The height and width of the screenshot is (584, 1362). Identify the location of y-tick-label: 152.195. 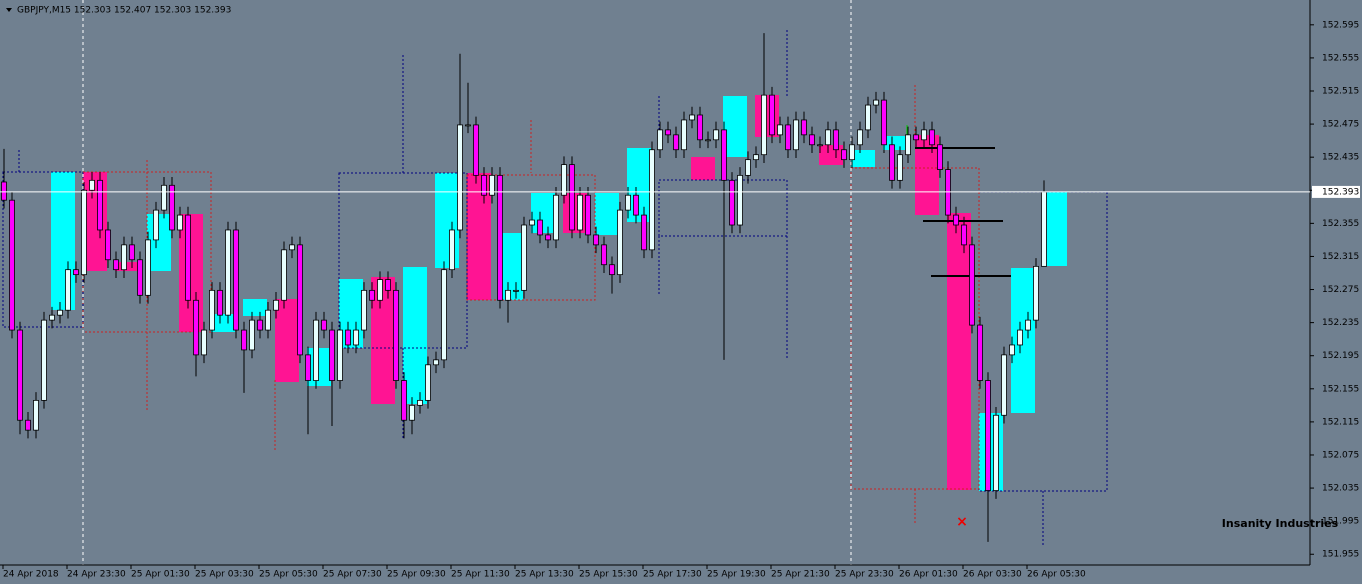
(1340, 356).